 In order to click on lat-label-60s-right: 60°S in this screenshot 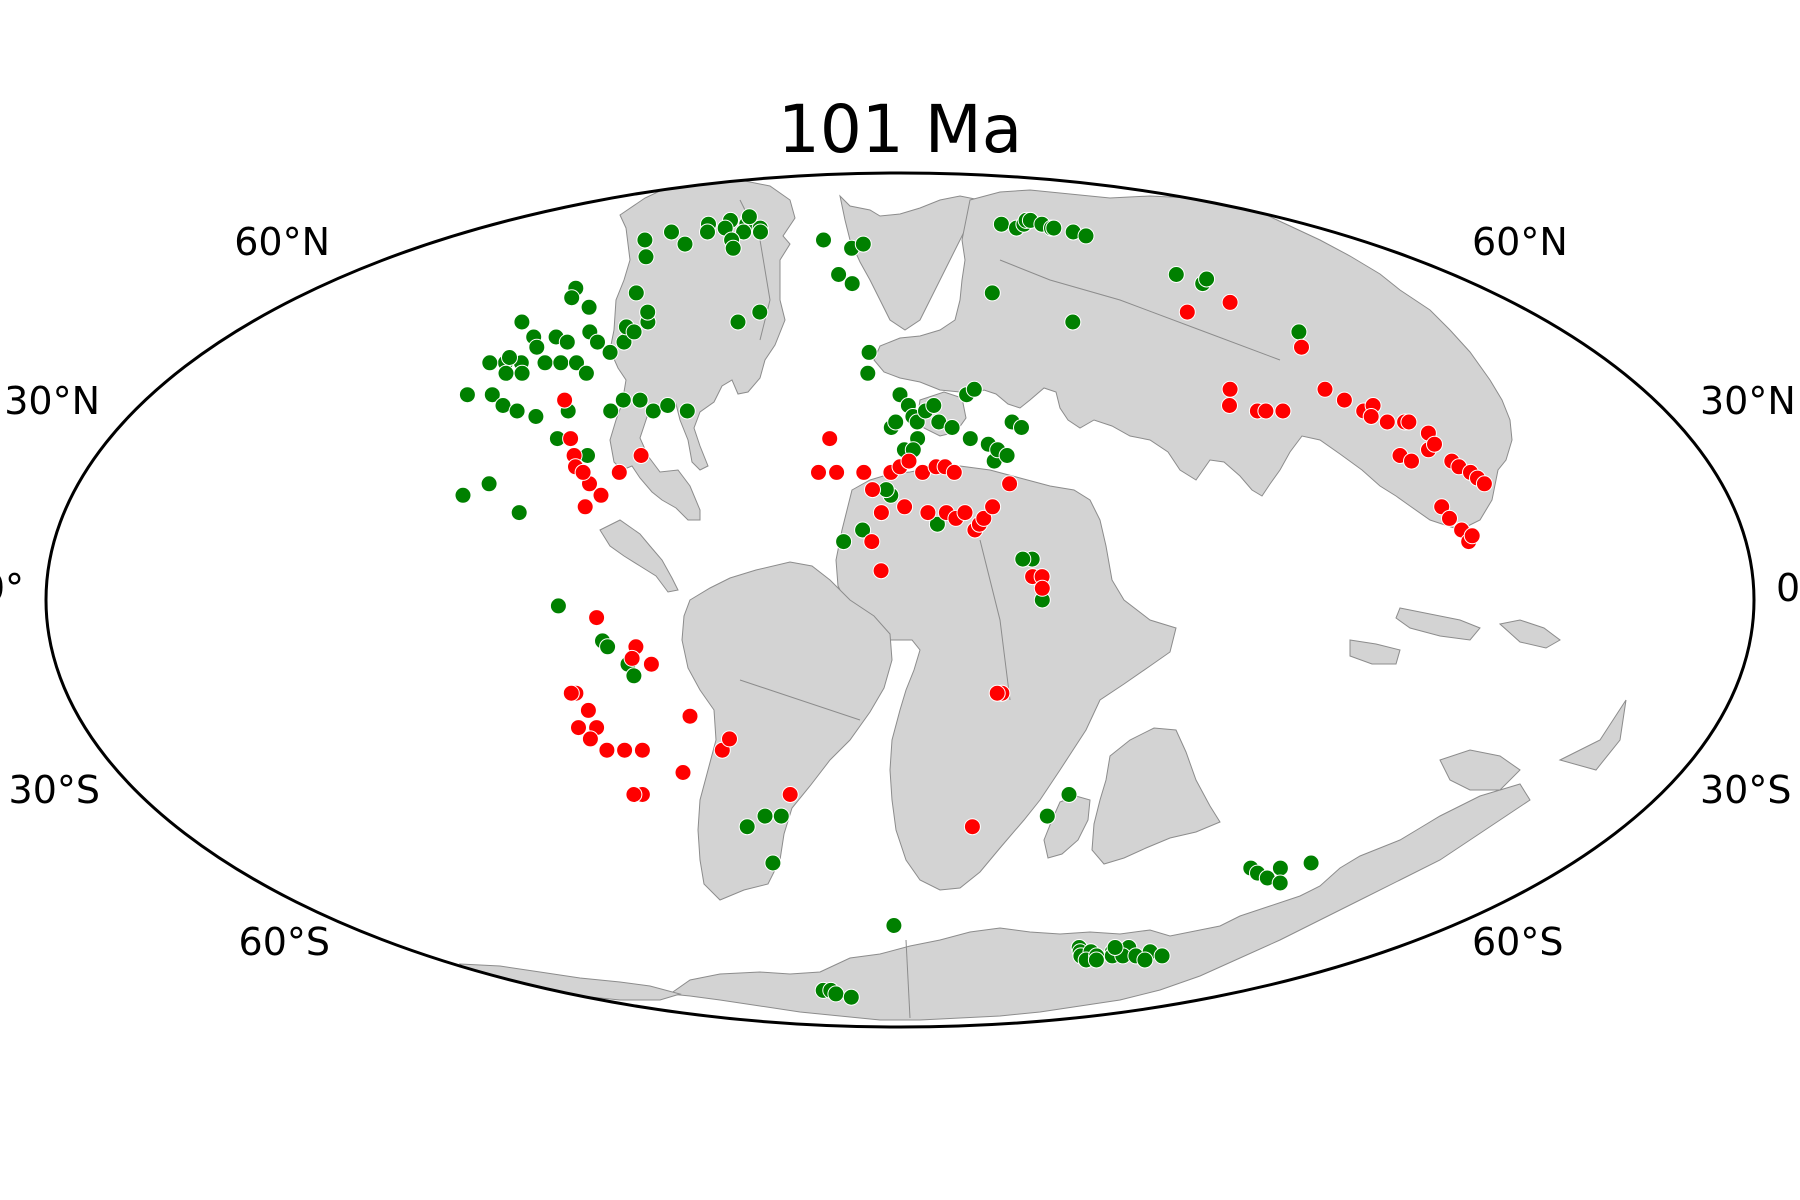, I will do `click(1517, 942)`.